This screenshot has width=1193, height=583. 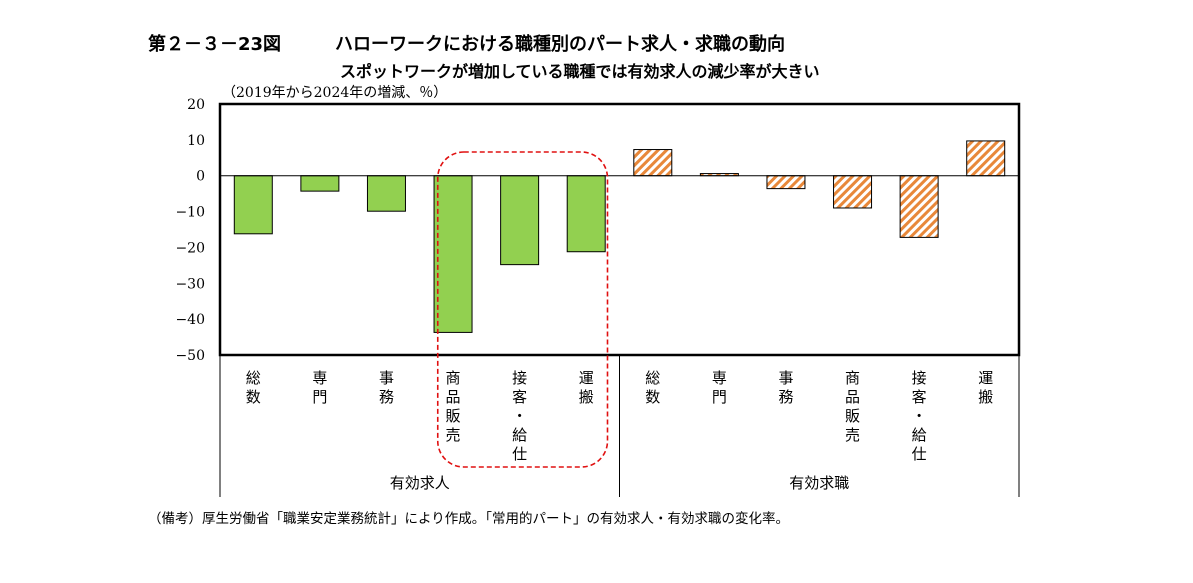 I want to click on y-tick-label: 20, so click(x=196, y=105).